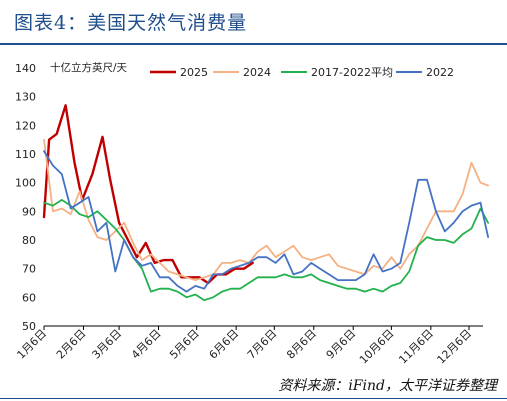 The image size is (507, 401). Describe the element at coordinates (25, 68) in the screenshot. I see `y-tick-label: 140` at that location.